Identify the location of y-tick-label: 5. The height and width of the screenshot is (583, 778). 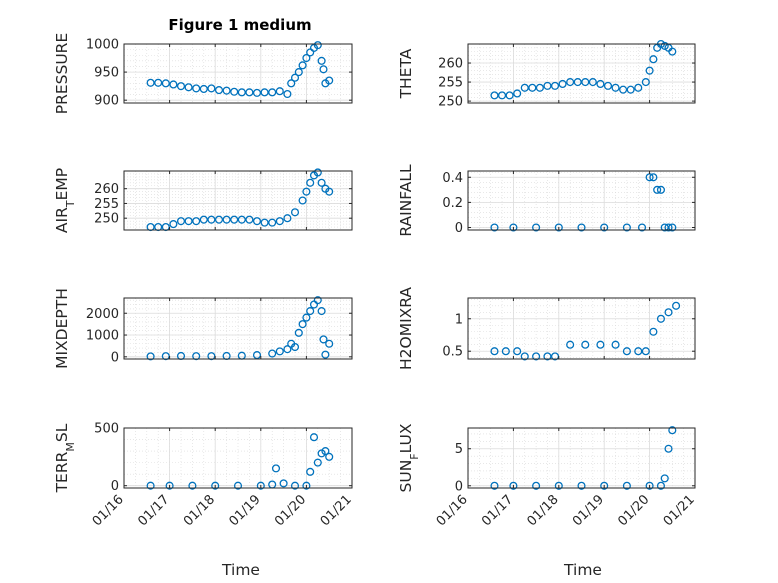
(459, 449).